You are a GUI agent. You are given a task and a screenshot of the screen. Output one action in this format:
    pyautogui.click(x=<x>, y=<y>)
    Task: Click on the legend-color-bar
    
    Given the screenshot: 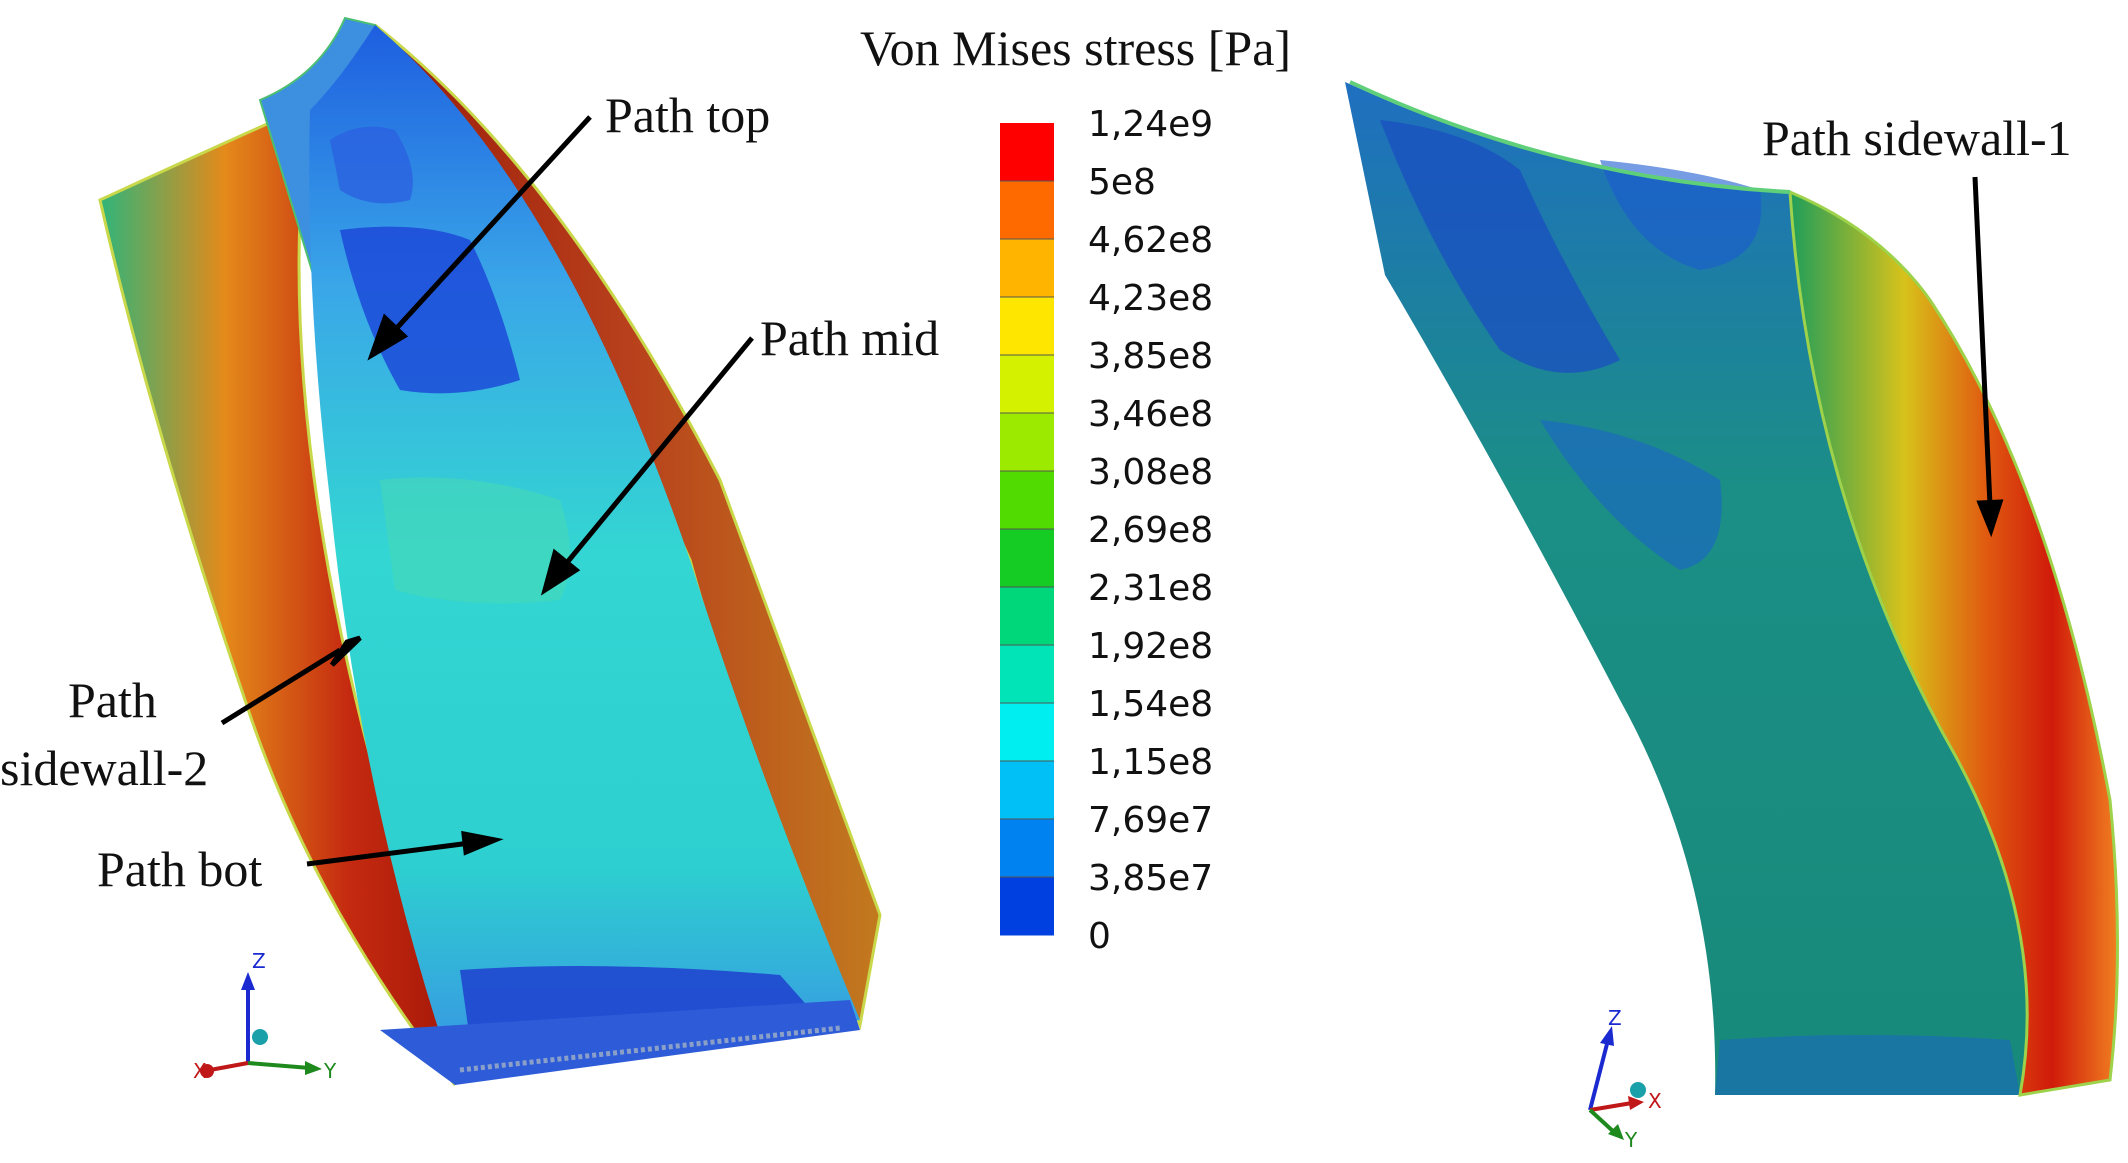 What is the action you would take?
    pyautogui.click(x=1027, y=529)
    